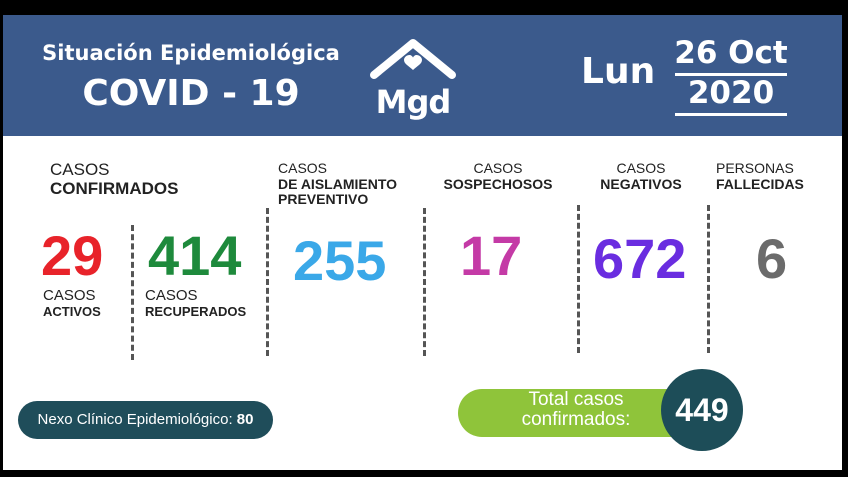 Image resolution: width=848 pixels, height=477 pixels. Describe the element at coordinates (413, 102) in the screenshot. I see `logo-text: Mgd` at that location.